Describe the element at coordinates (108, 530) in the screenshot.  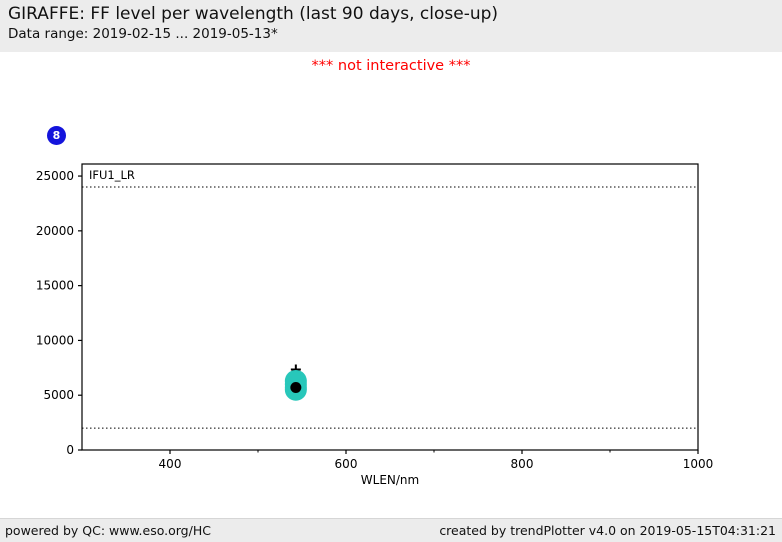
I see `footer-powered-by: powered by QC: www.eso.org/HC` at that location.